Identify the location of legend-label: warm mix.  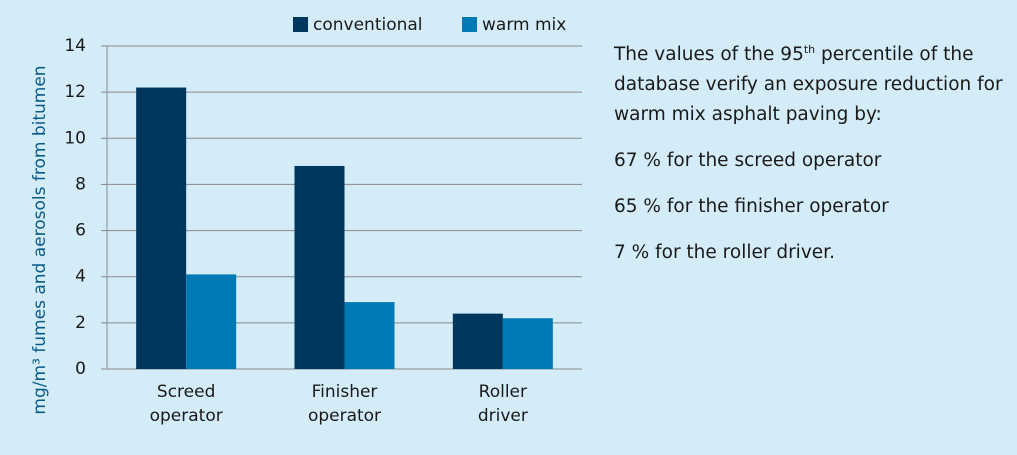
(524, 25).